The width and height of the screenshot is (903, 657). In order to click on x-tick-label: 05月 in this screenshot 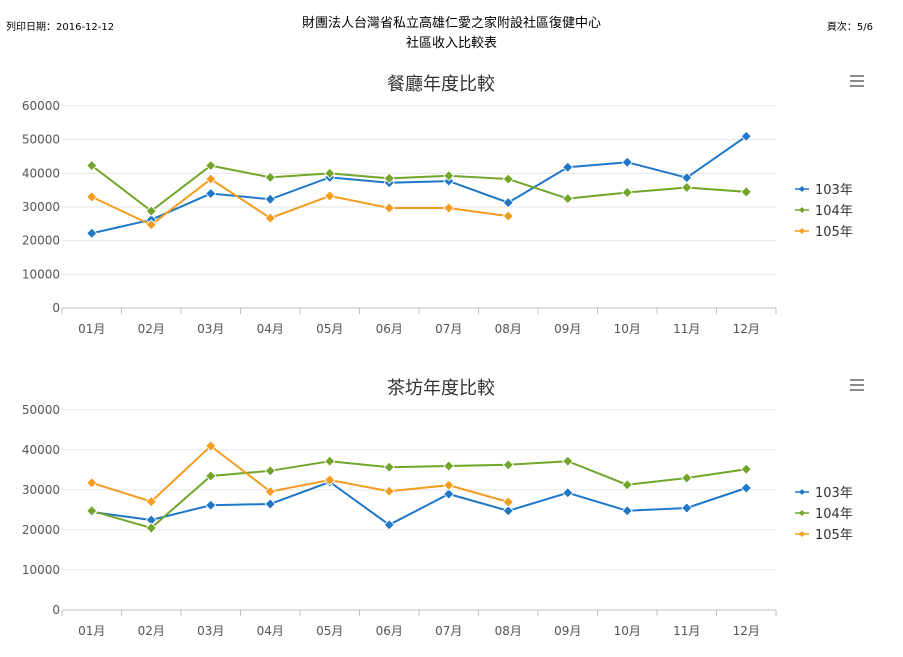, I will do `click(329, 631)`.